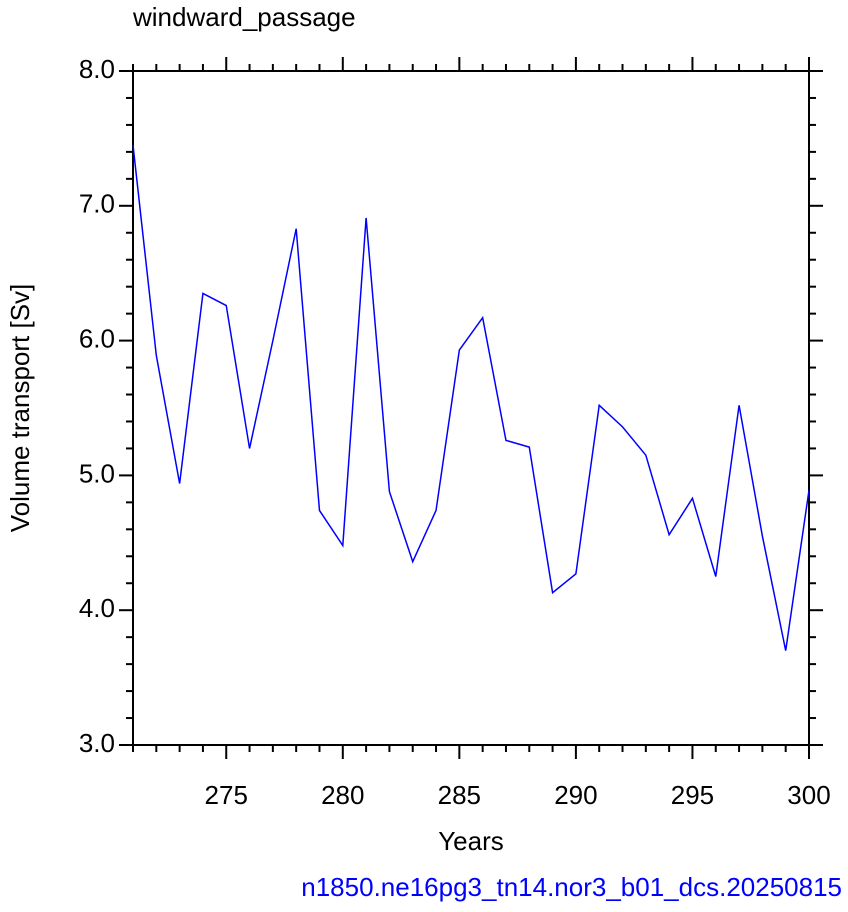 Image resolution: width=848 pixels, height=912 pixels. Describe the element at coordinates (97, 204) in the screenshot. I see `y-tick-label: 7.0` at that location.